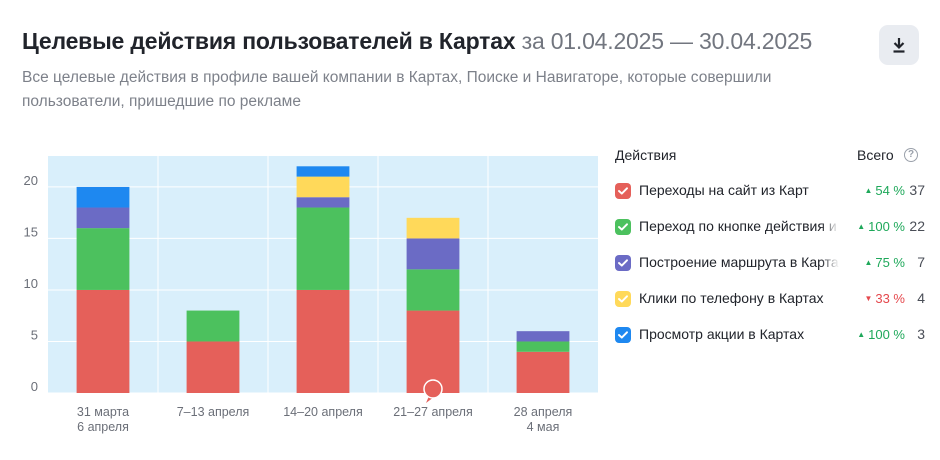  I want to click on legend-header-actions: Действия, so click(646, 155).